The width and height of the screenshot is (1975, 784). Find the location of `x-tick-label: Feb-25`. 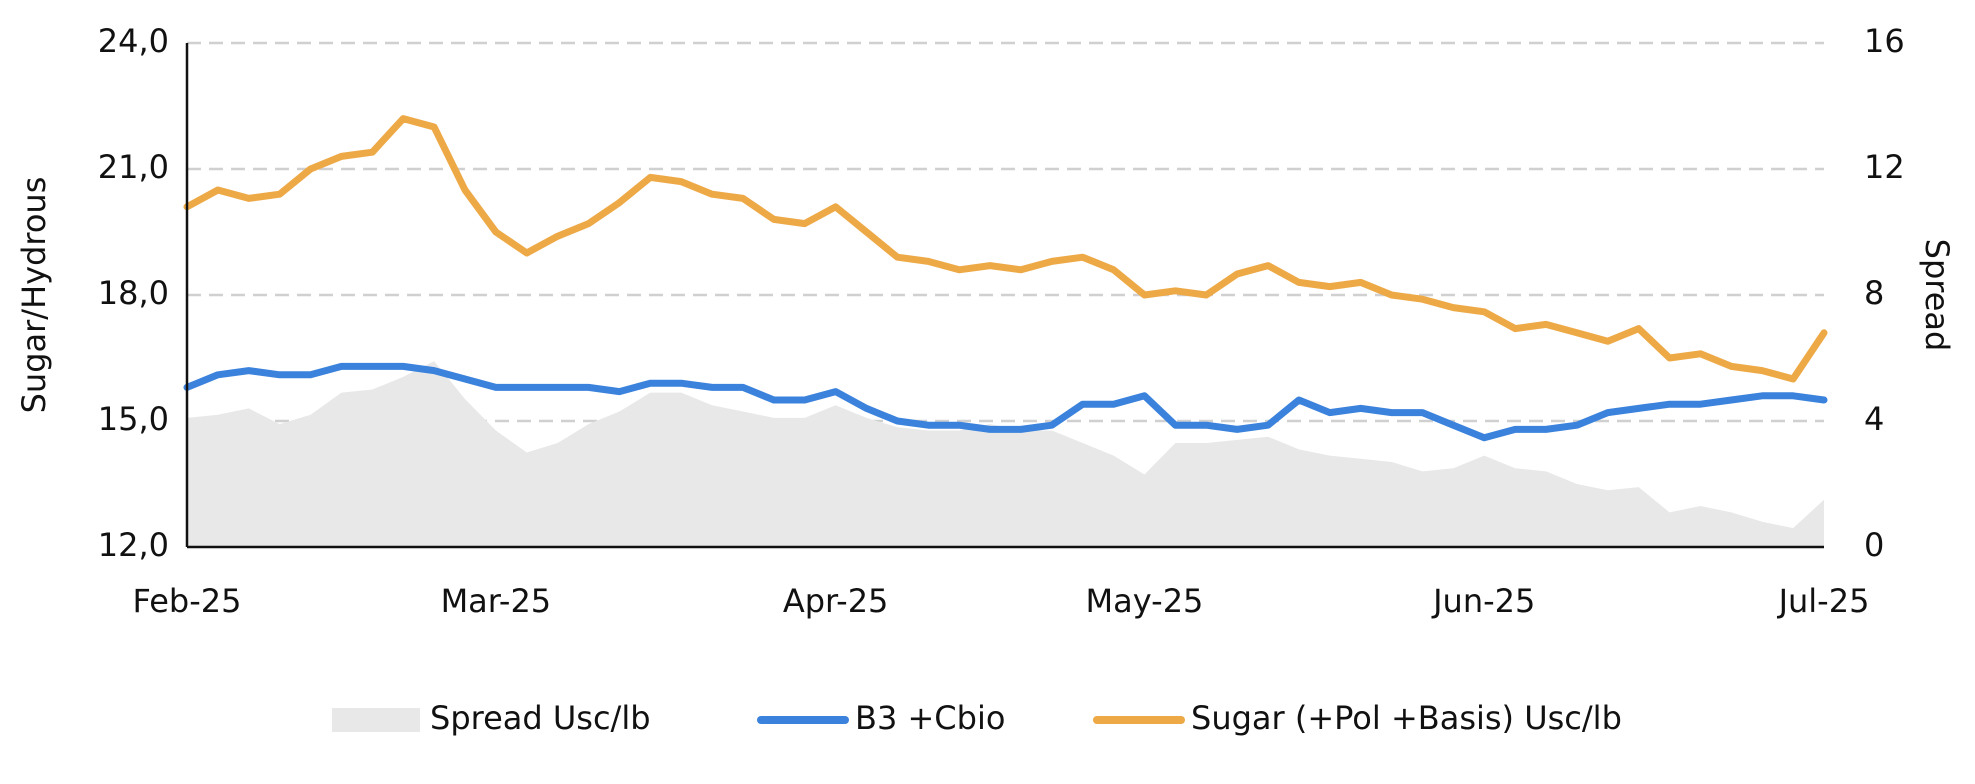

x-tick-label: Feb-25 is located at coordinates (187, 601).